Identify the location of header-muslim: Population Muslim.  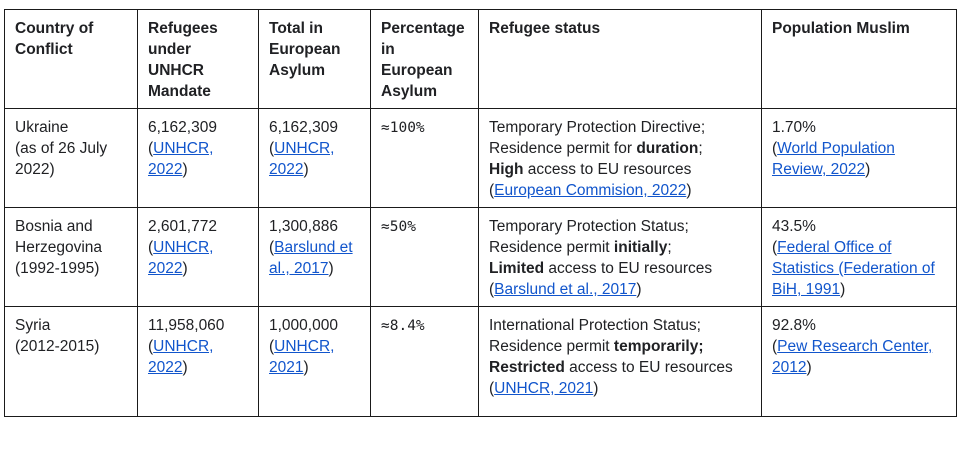
(859, 59).